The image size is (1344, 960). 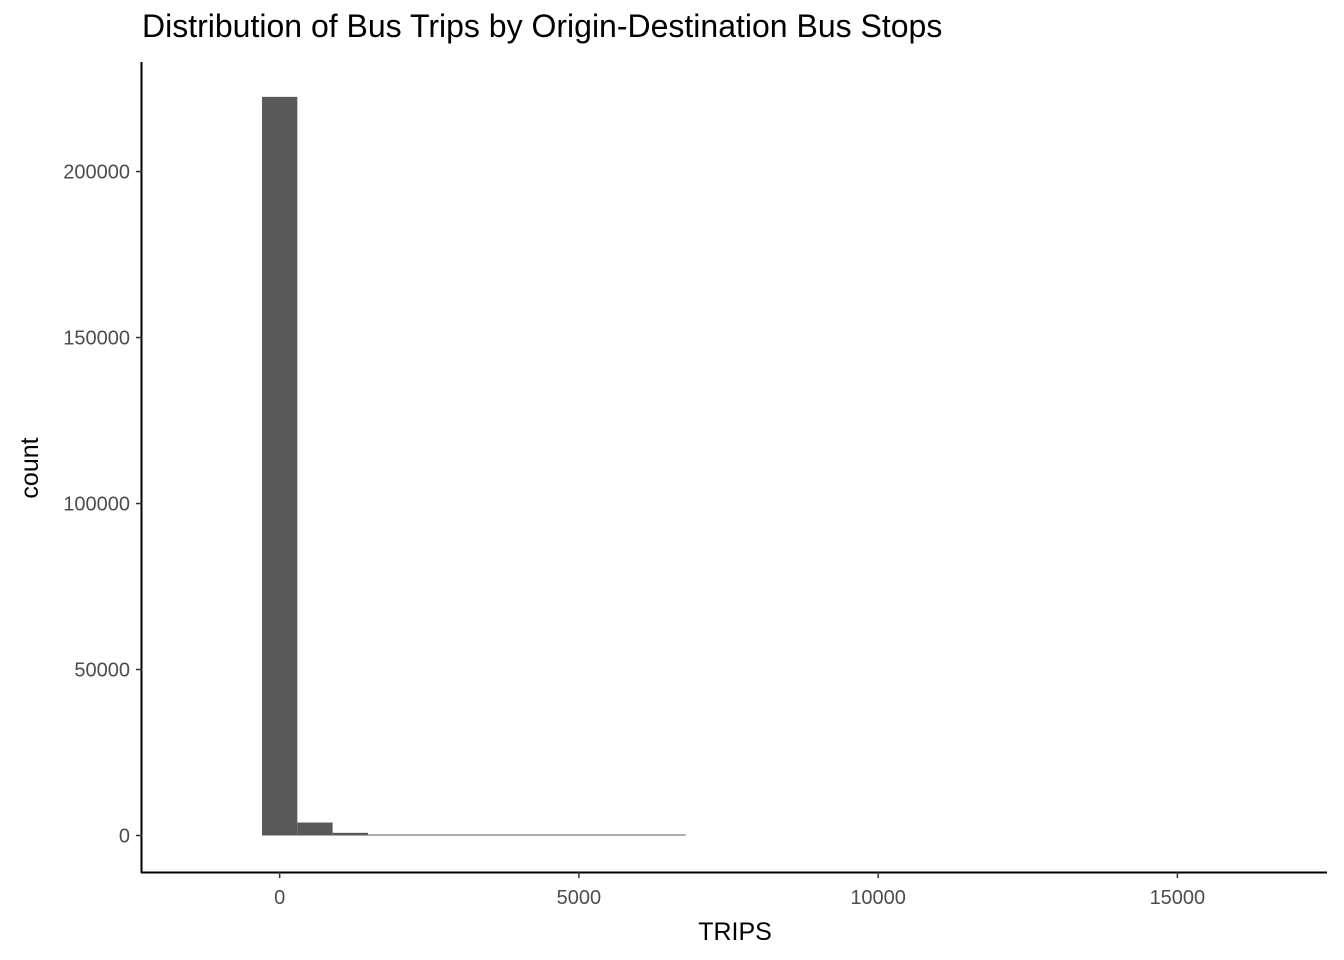 What do you see at coordinates (579, 898) in the screenshot?
I see `x-tick-label-1: 5000` at bounding box center [579, 898].